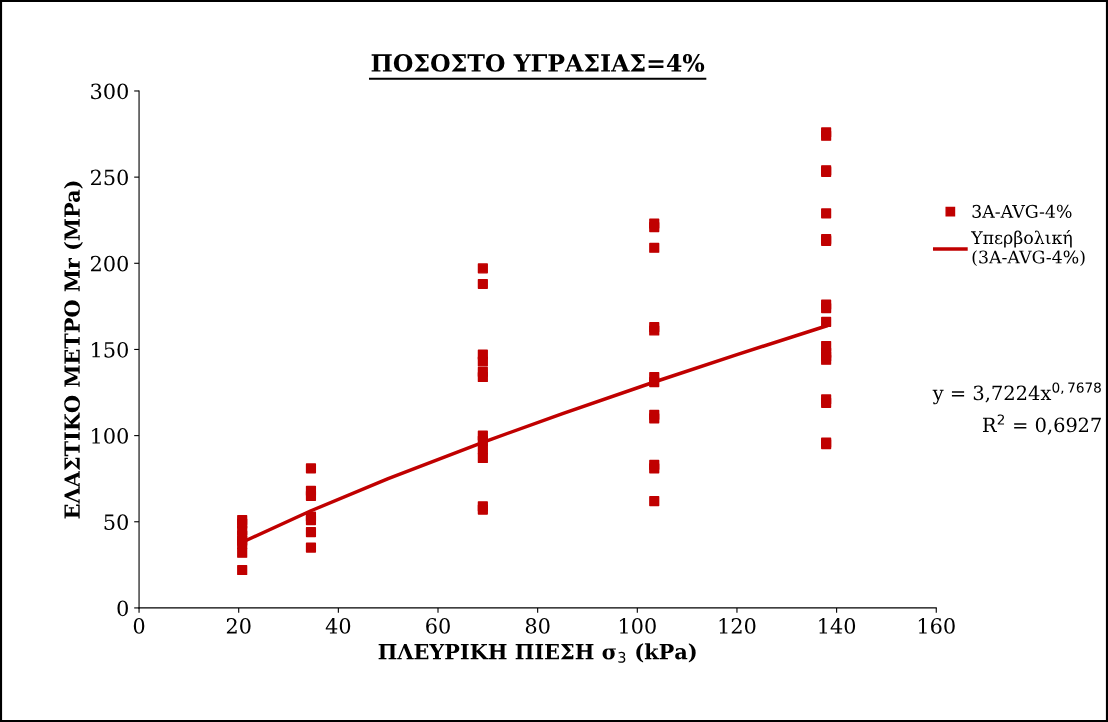 The height and width of the screenshot is (722, 1108). What do you see at coordinates (537, 653) in the screenshot?
I see `x-axis-title: ΠΛΕΥΡΙΚΗ ΠΙΕΣΗ σ$_{3}$ (kPa)` at bounding box center [537, 653].